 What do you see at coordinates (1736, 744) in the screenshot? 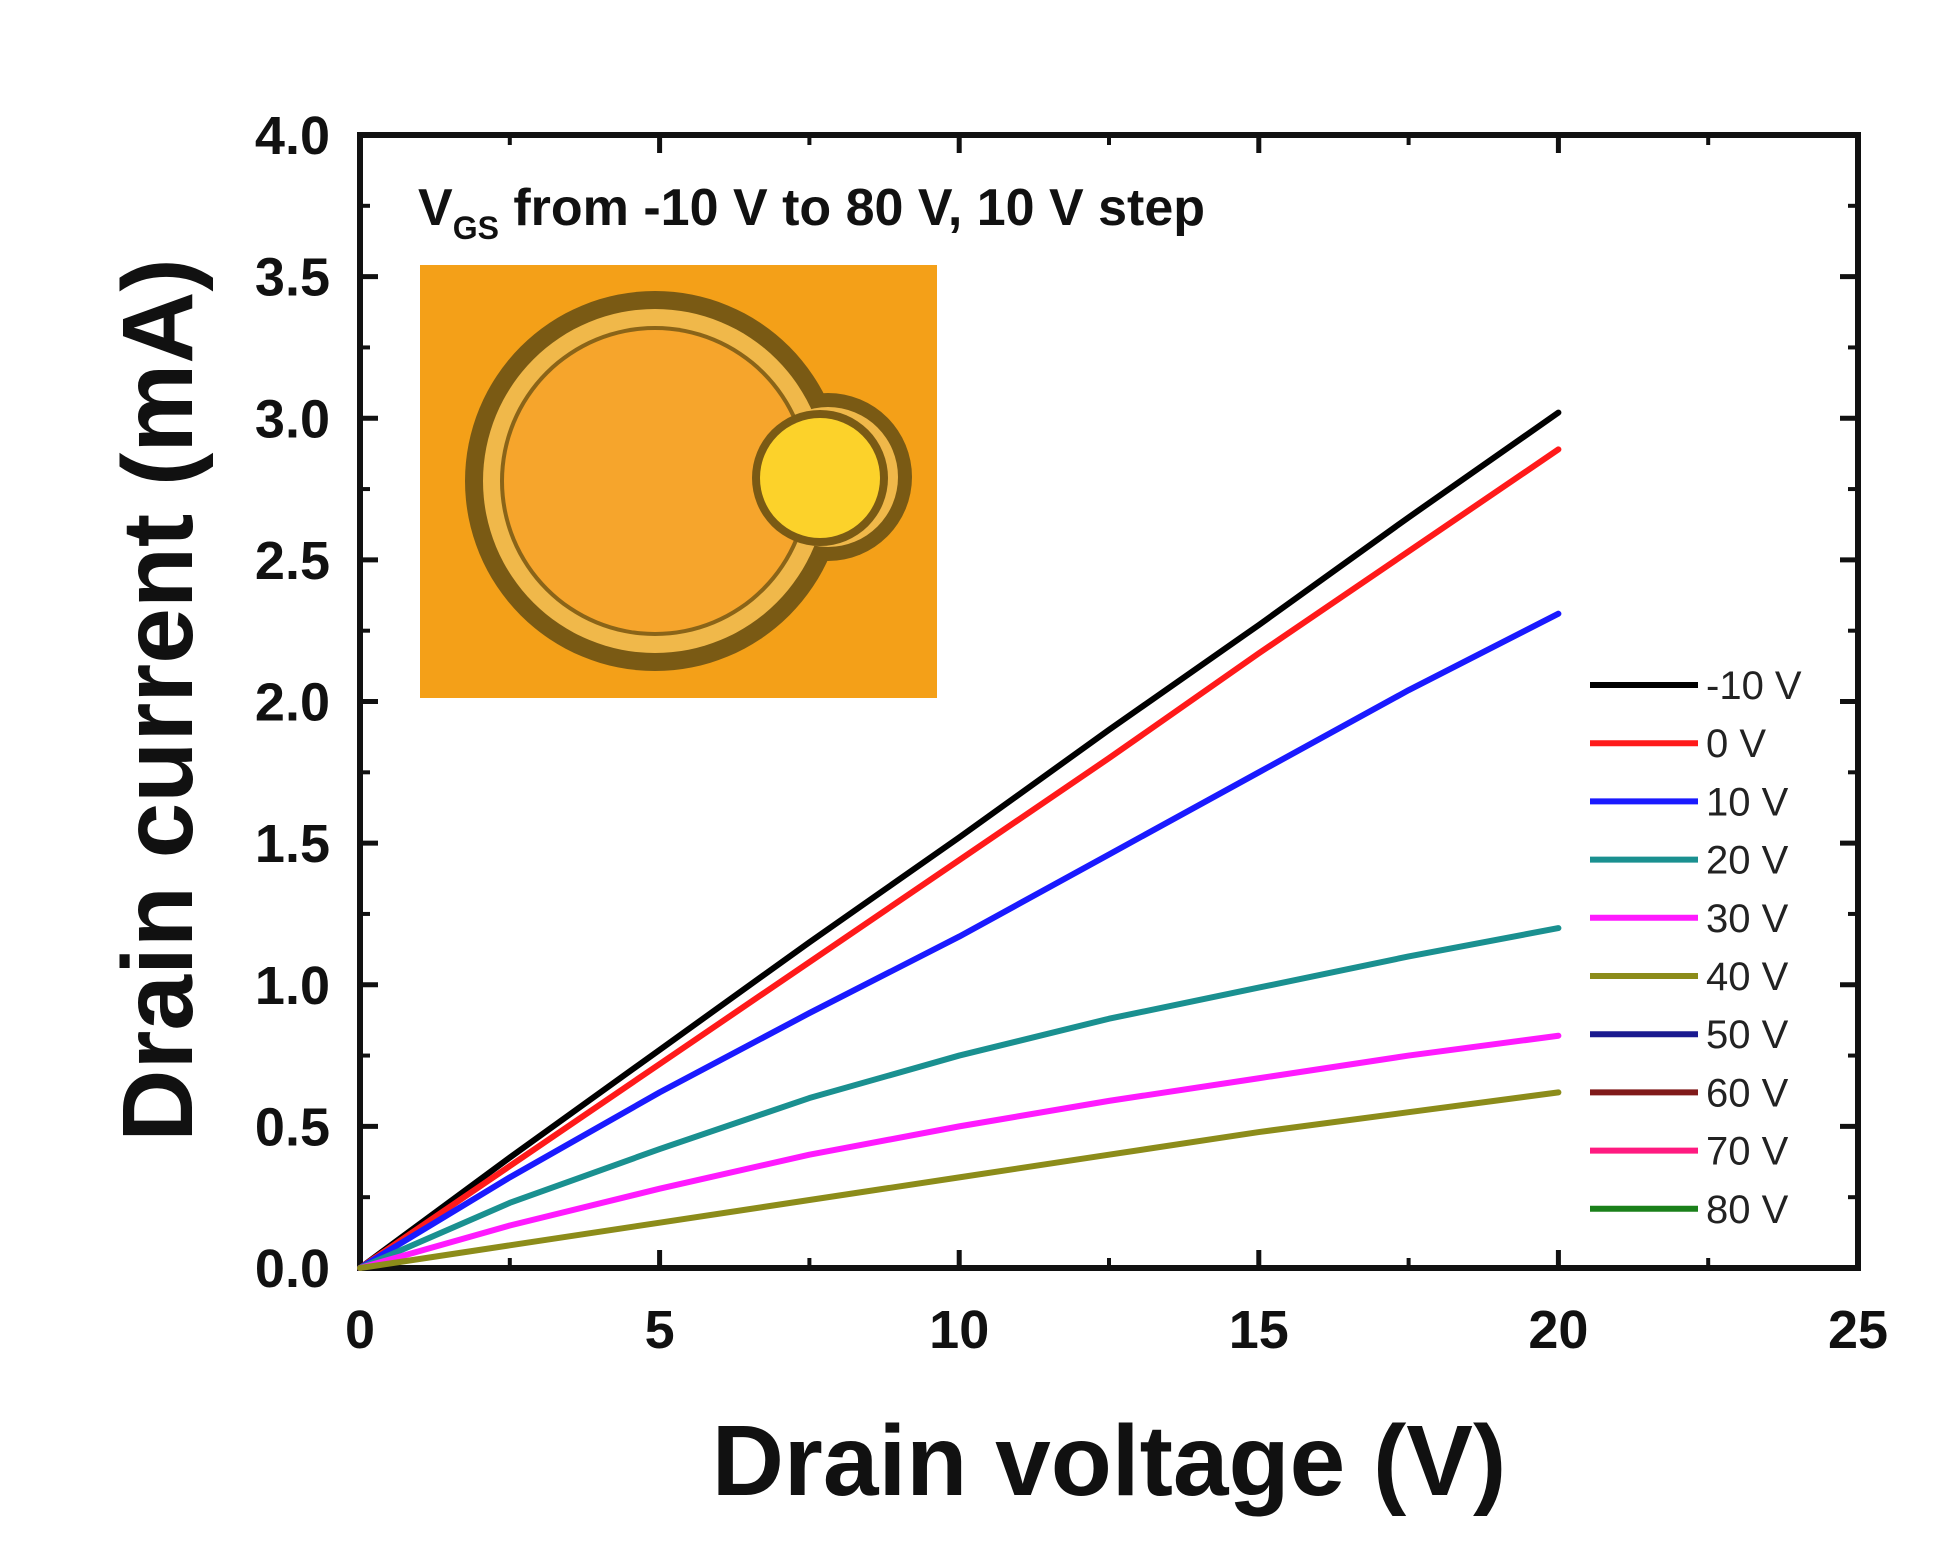
I see `legend-label: 0 V` at bounding box center [1736, 744].